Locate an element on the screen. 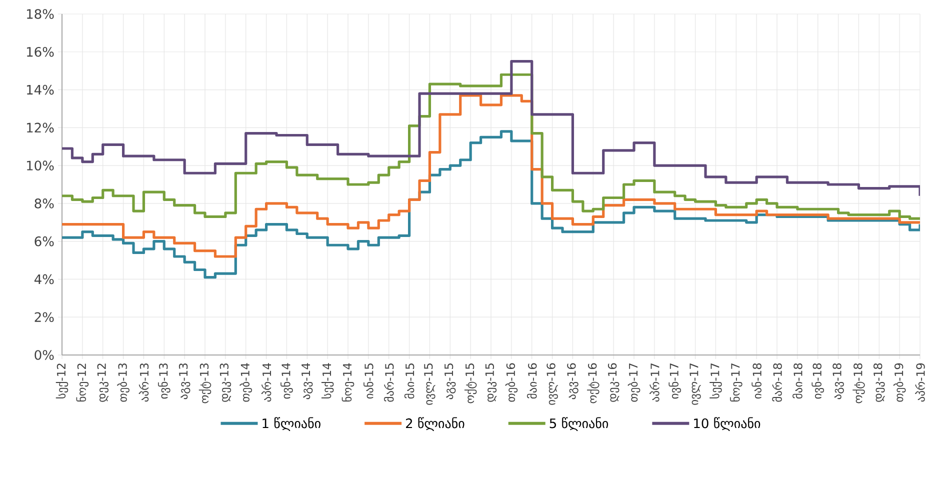 The width and height of the screenshot is (936, 479). x-tick-label: თებ-17 is located at coordinates (634, 383).